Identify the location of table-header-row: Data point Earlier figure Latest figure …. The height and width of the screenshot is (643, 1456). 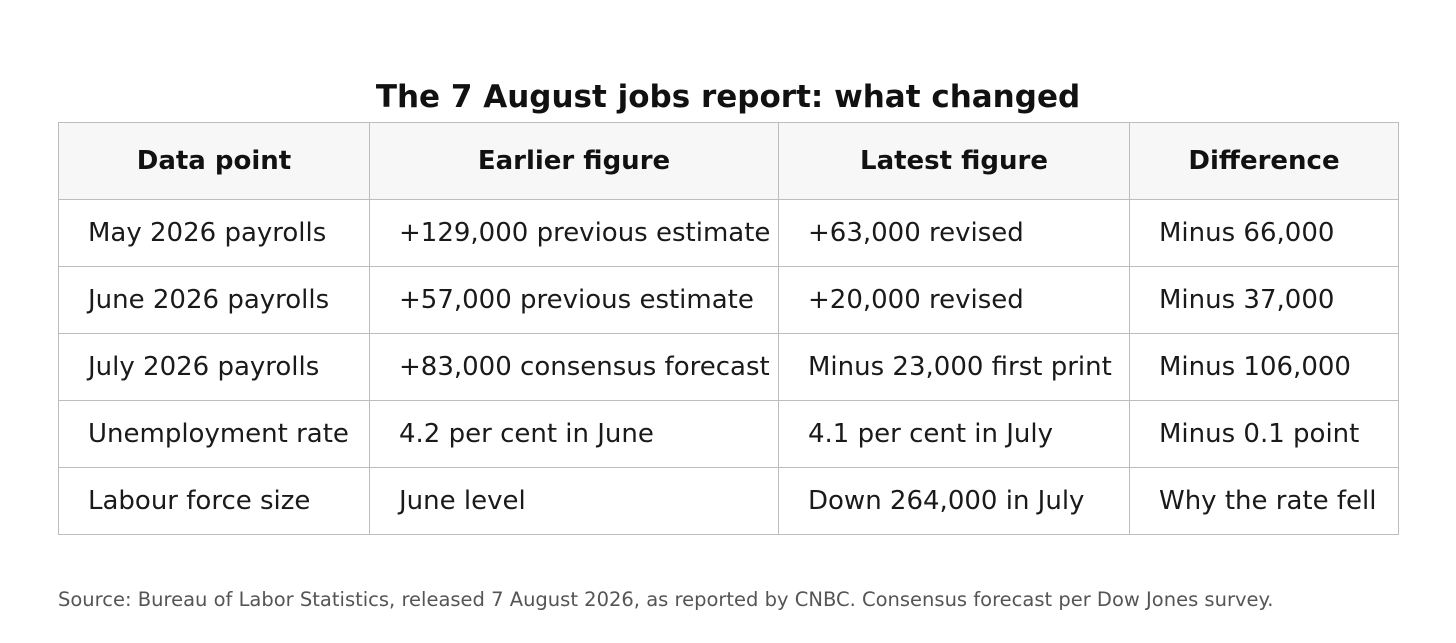
(728, 161).